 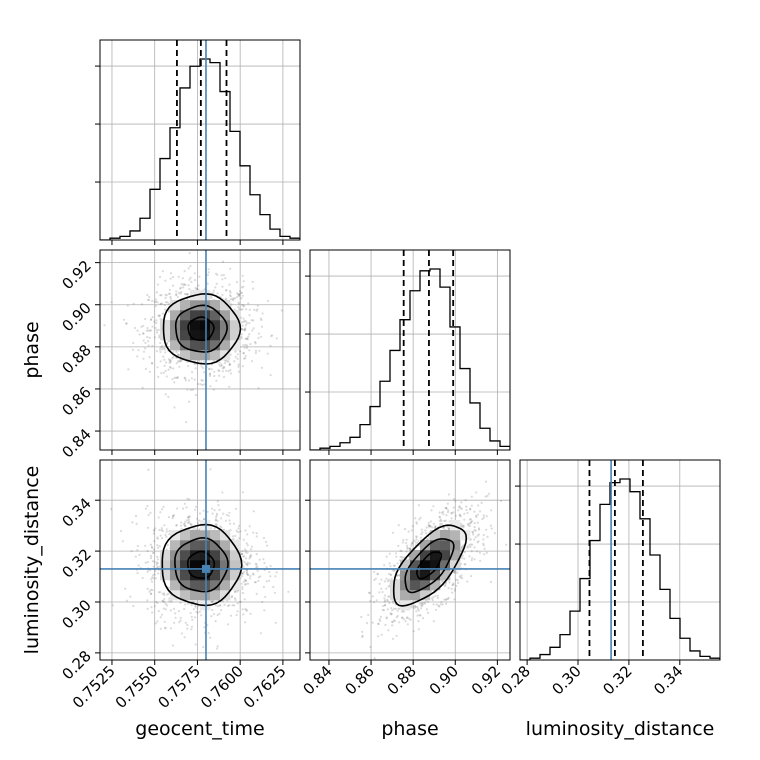 What do you see at coordinates (566, 680) in the screenshot?
I see `xtick-label: 0.30` at bounding box center [566, 680].